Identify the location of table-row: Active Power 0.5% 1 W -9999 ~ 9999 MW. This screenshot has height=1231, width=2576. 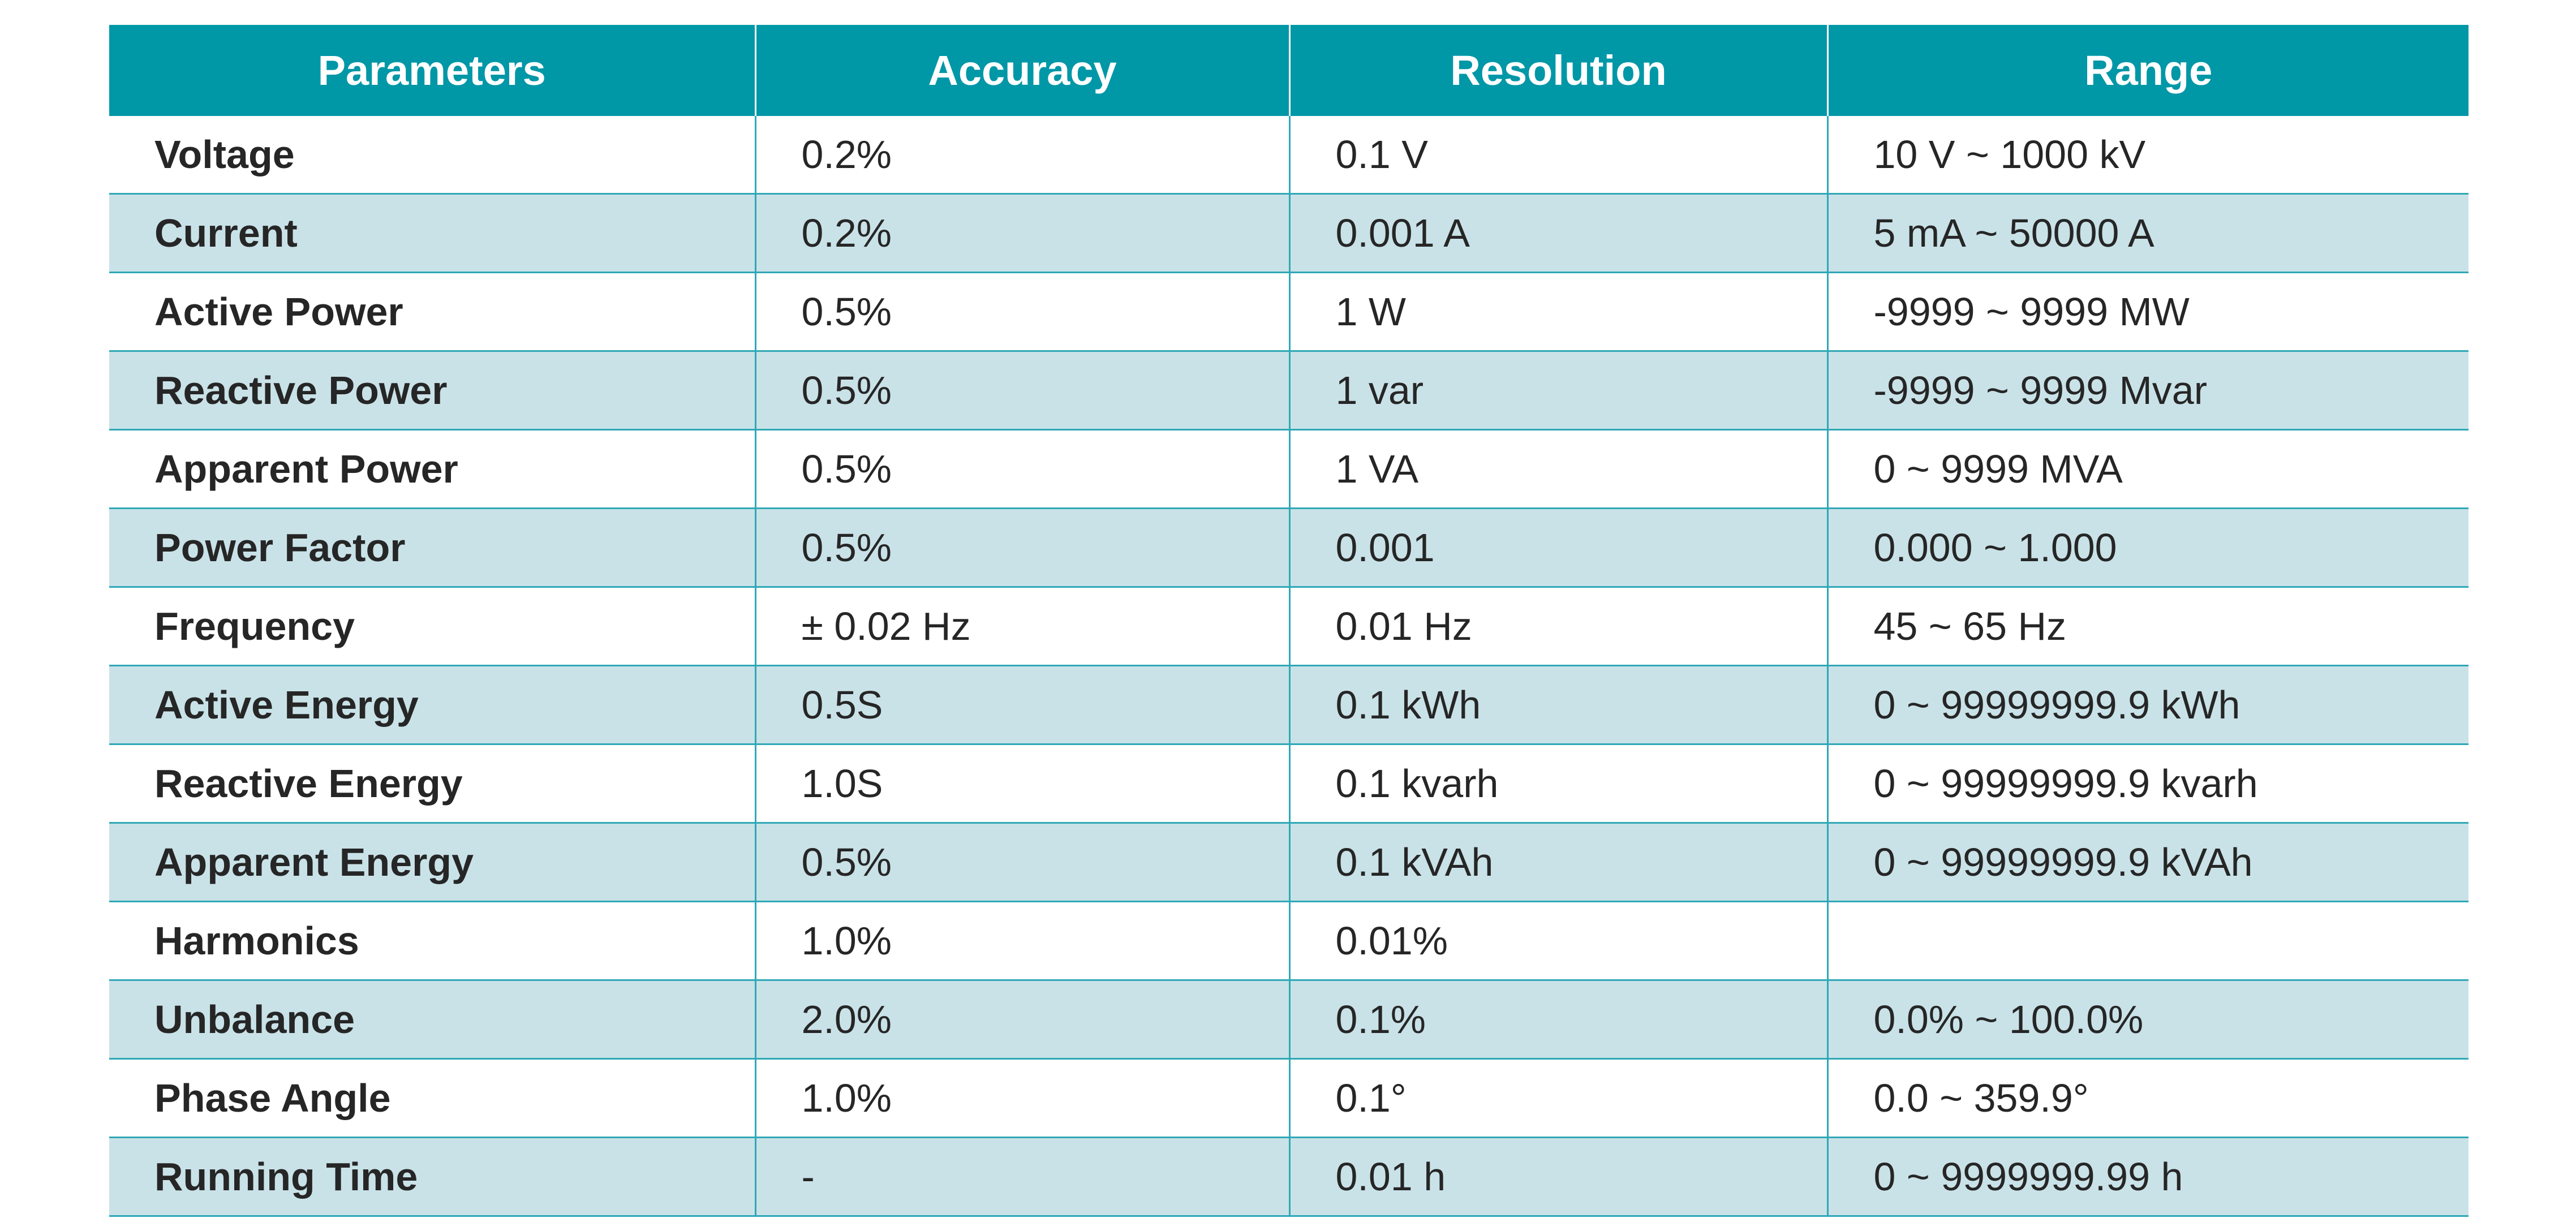
(1289, 312).